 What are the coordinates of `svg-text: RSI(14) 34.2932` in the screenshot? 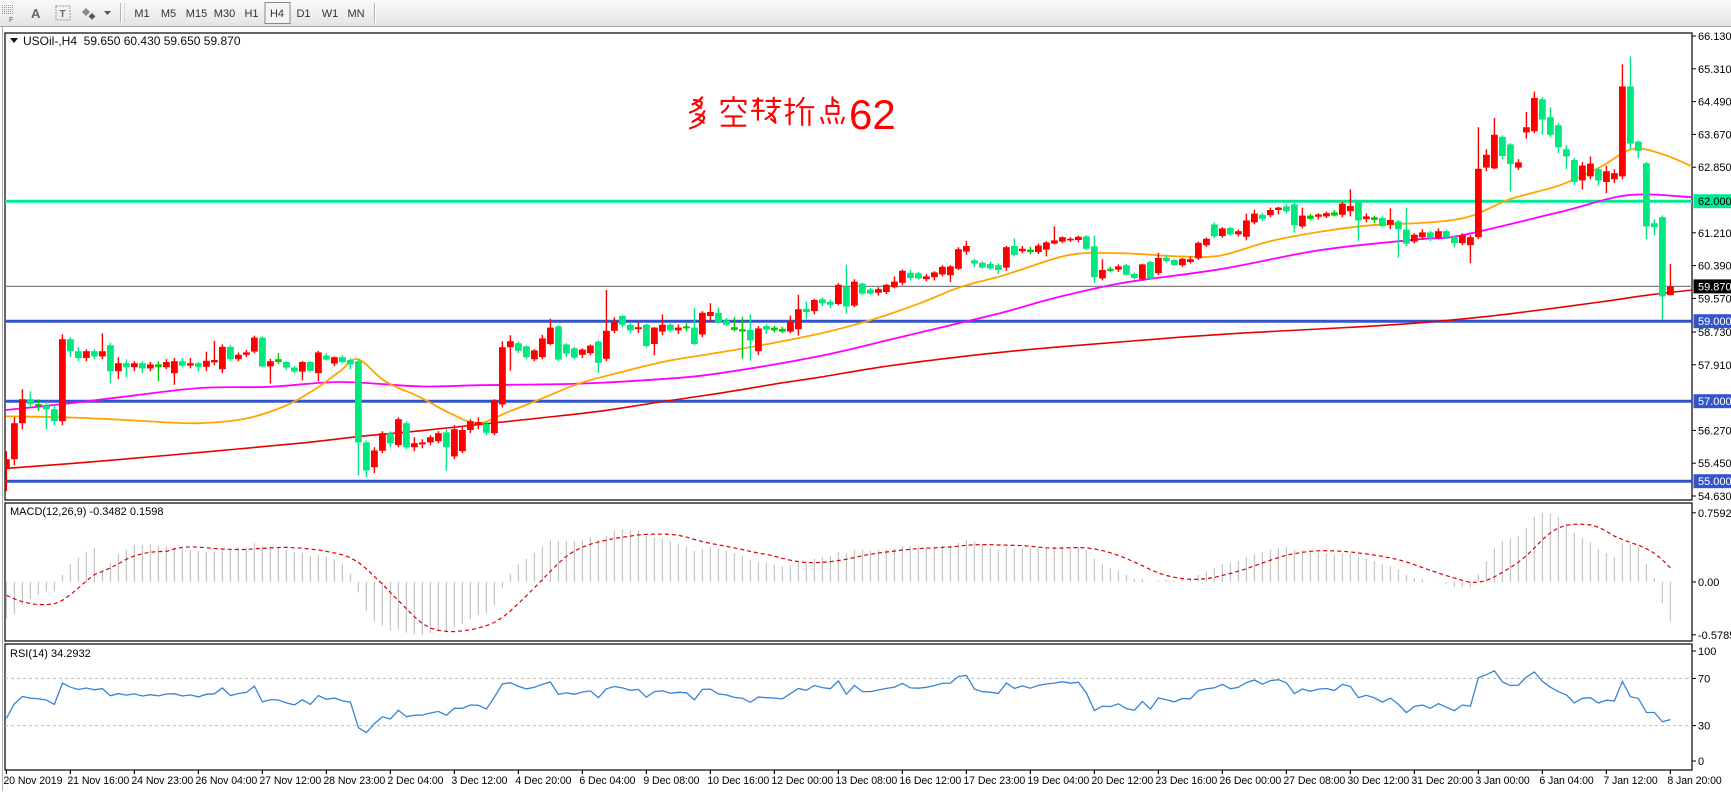 It's located at (50, 654).